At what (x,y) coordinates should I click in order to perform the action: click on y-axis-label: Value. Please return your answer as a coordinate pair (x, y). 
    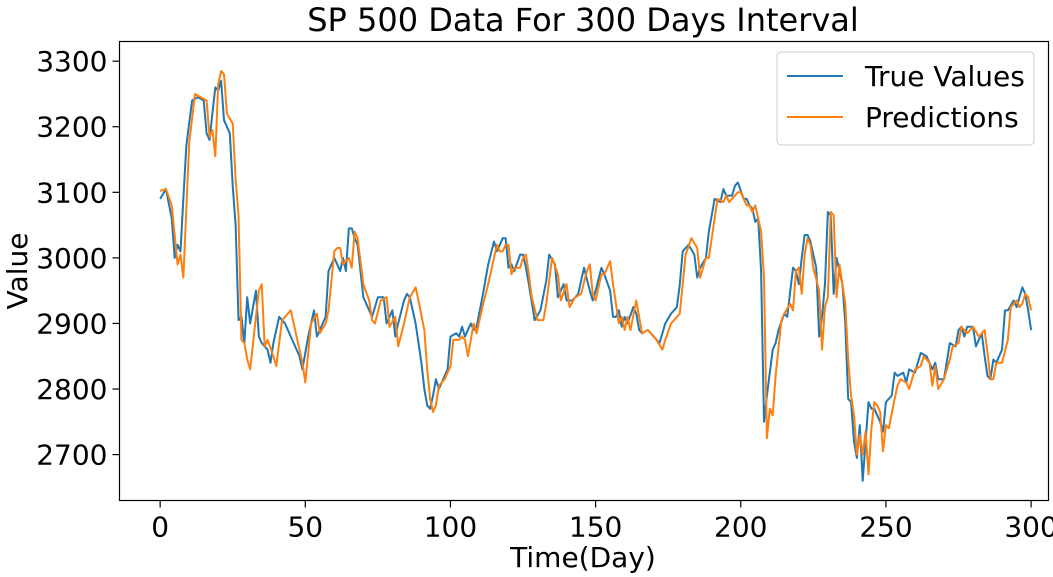
    Looking at the image, I should click on (17, 271).